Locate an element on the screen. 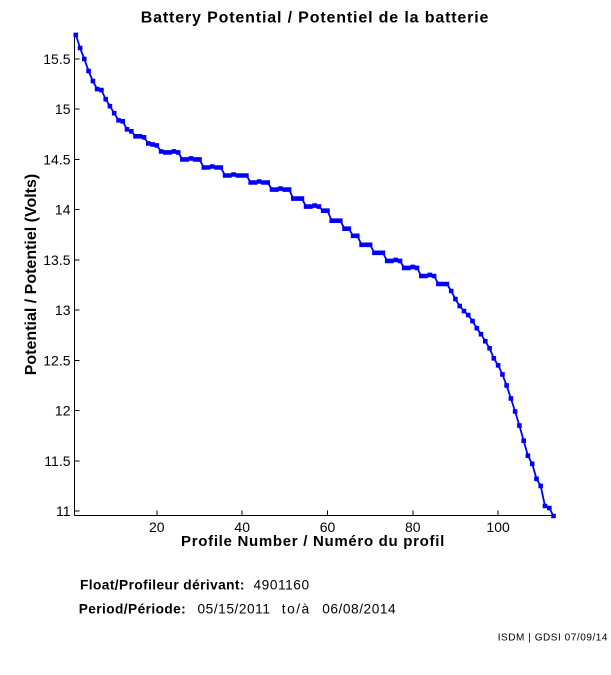 This screenshot has height=675, width=611. svg-text: Potential / Potentiel (Volts) is located at coordinates (31, 275).